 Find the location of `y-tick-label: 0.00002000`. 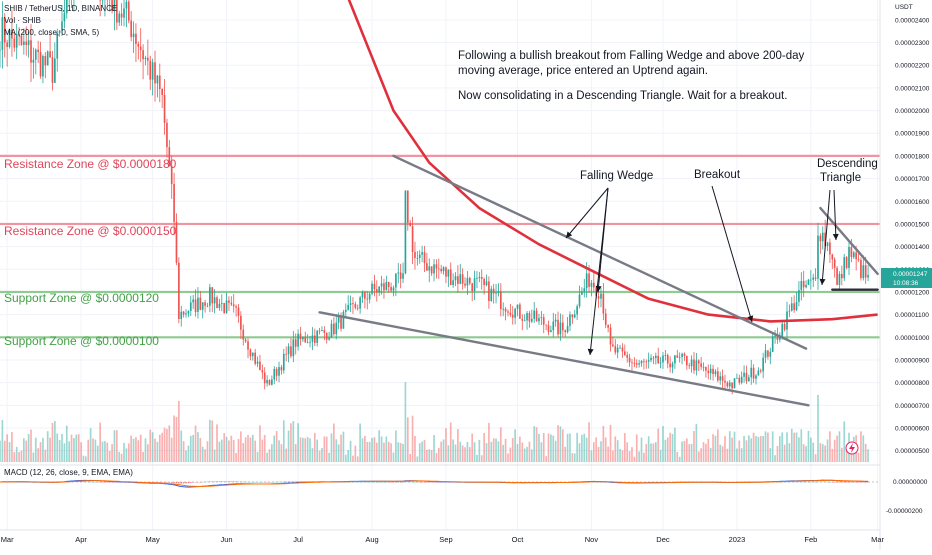

y-tick-label: 0.00002000 is located at coordinates (912, 111).